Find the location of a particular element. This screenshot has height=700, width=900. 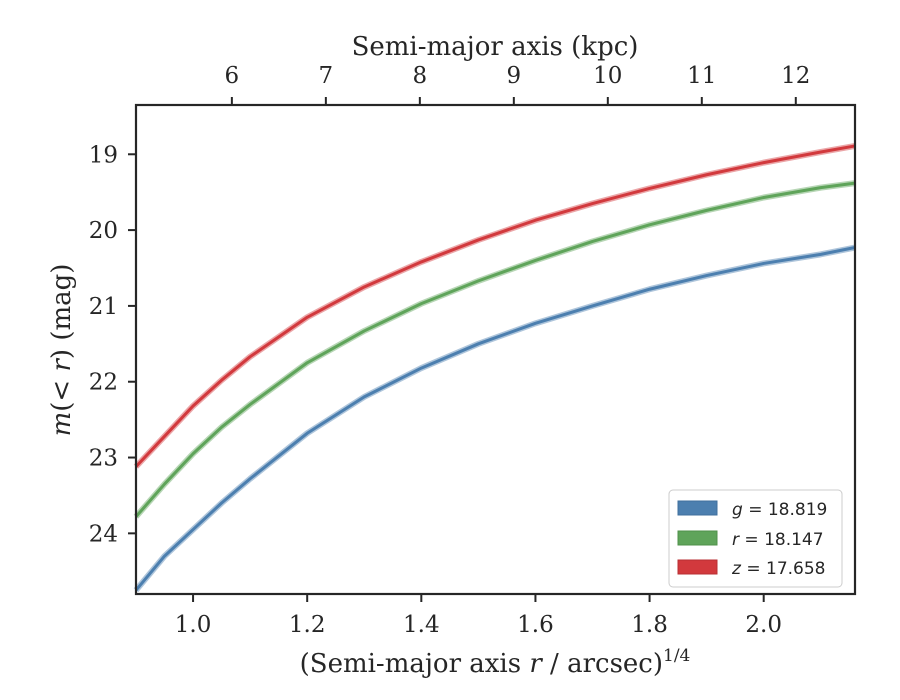

x-axis: 1.0 1.2 1.4 1.6 1.8 2.0 is located at coordinates (478, 616).